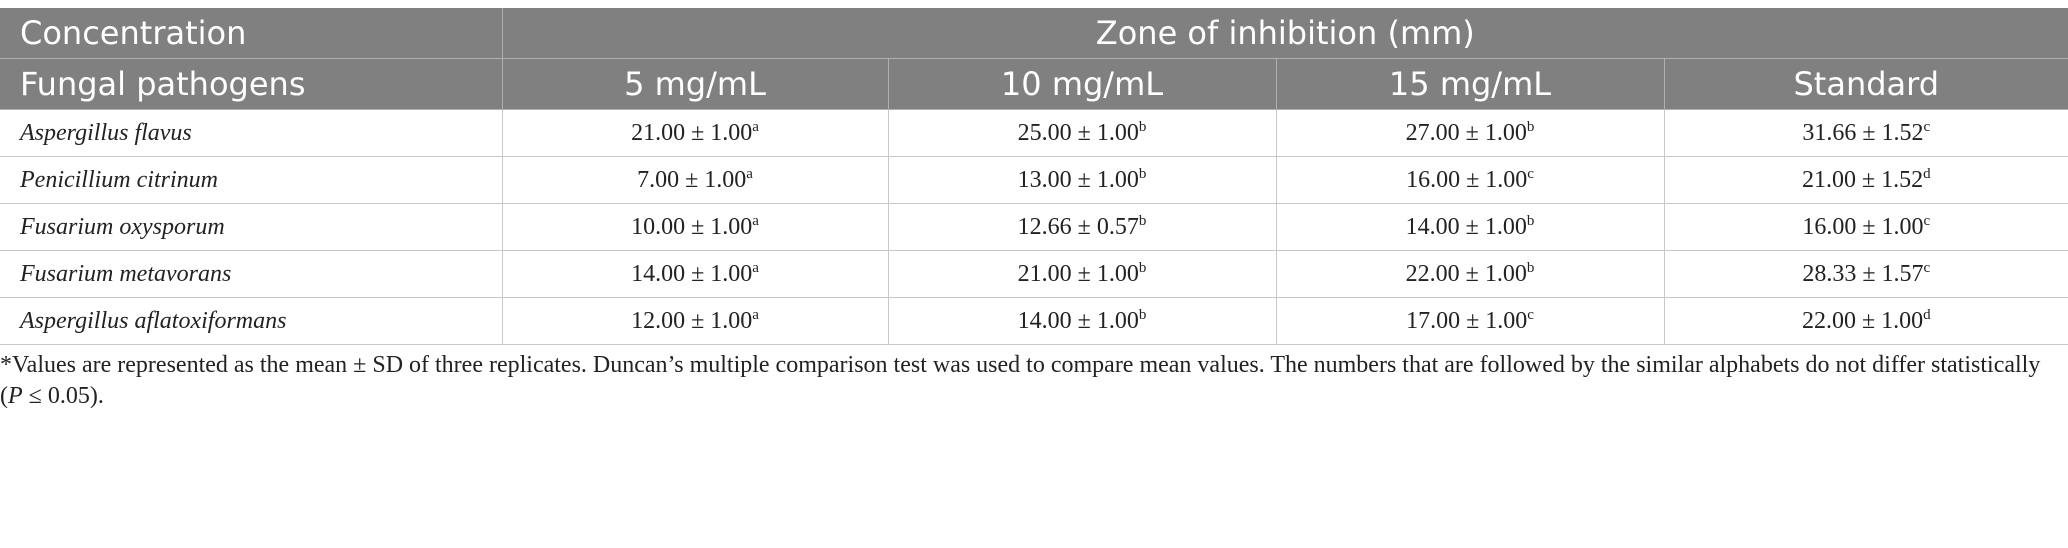 The image size is (2068, 548). I want to click on value-cell: 31.66 ± 1.52c, so click(1865, 133).